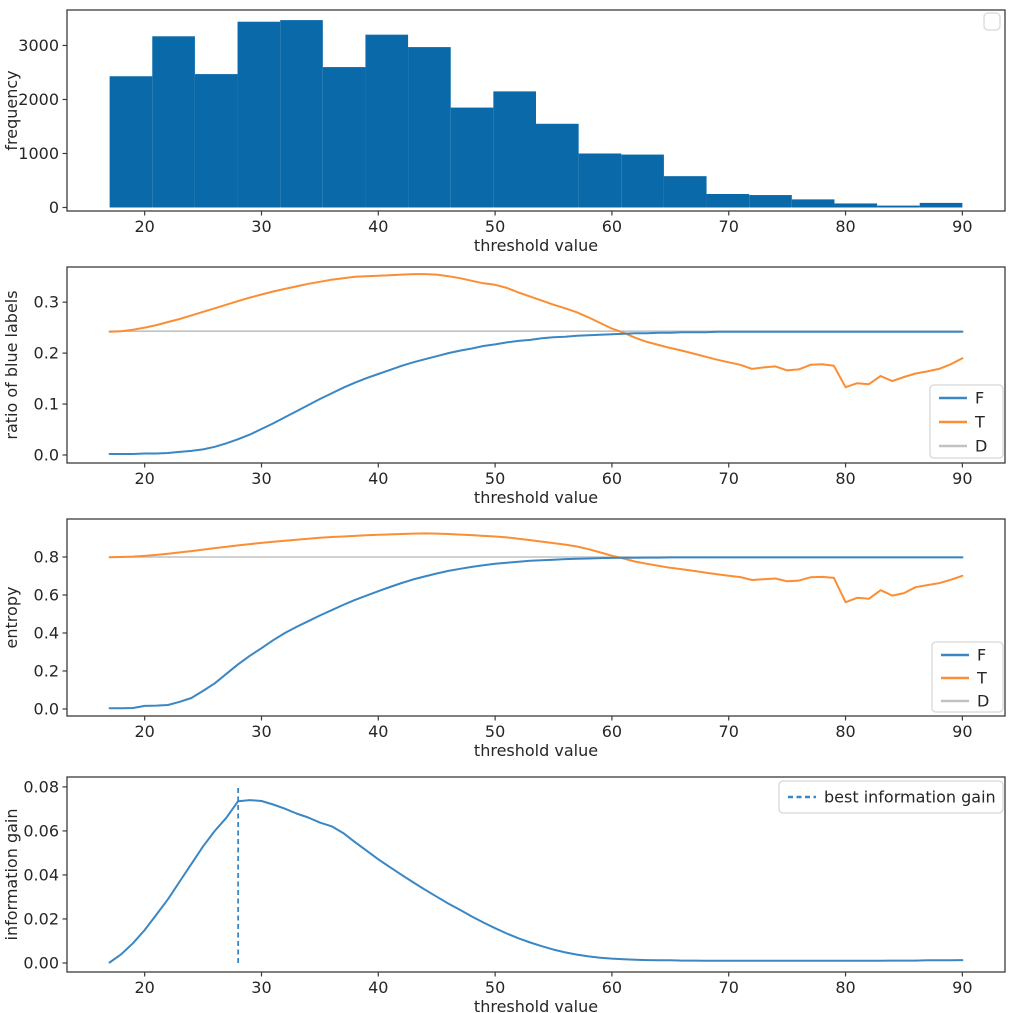 The image size is (1012, 1013). Describe the element at coordinates (11, 364) in the screenshot. I see `y-axis-label: ratio of blue labels` at that location.